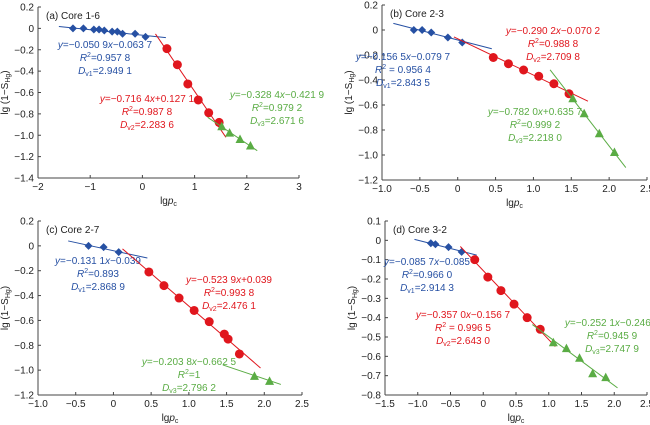 The image size is (650, 425). What do you see at coordinates (105, 72) in the screenshot?
I see `fractal-dimension-segment-1: Dv1=2.949 1` at bounding box center [105, 72].